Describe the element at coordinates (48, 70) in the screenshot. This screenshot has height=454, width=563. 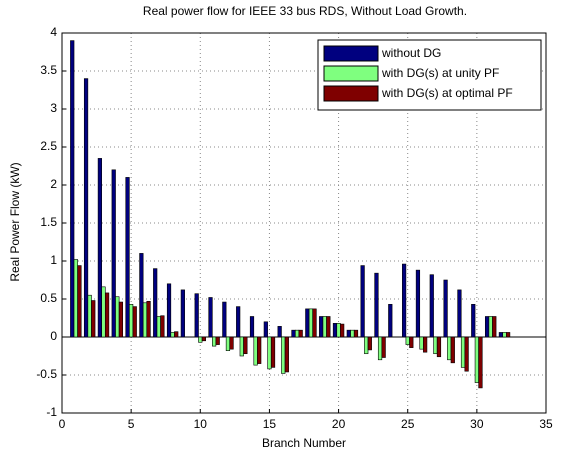
I see `y-tick-label: 3.5` at that location.